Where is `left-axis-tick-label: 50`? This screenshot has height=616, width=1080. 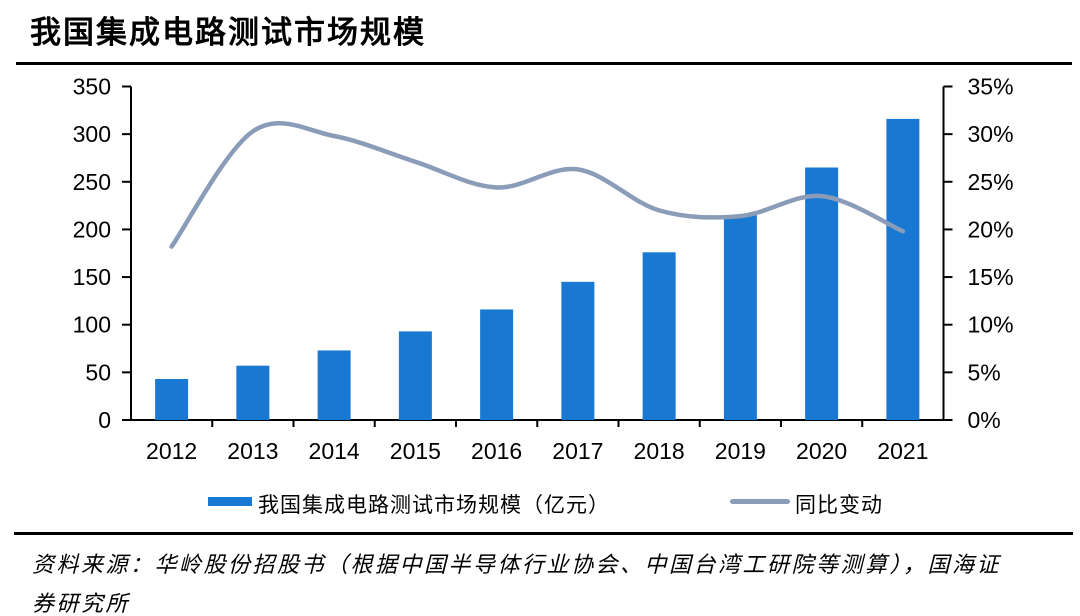
left-axis-tick-label: 50 is located at coordinates (98, 372).